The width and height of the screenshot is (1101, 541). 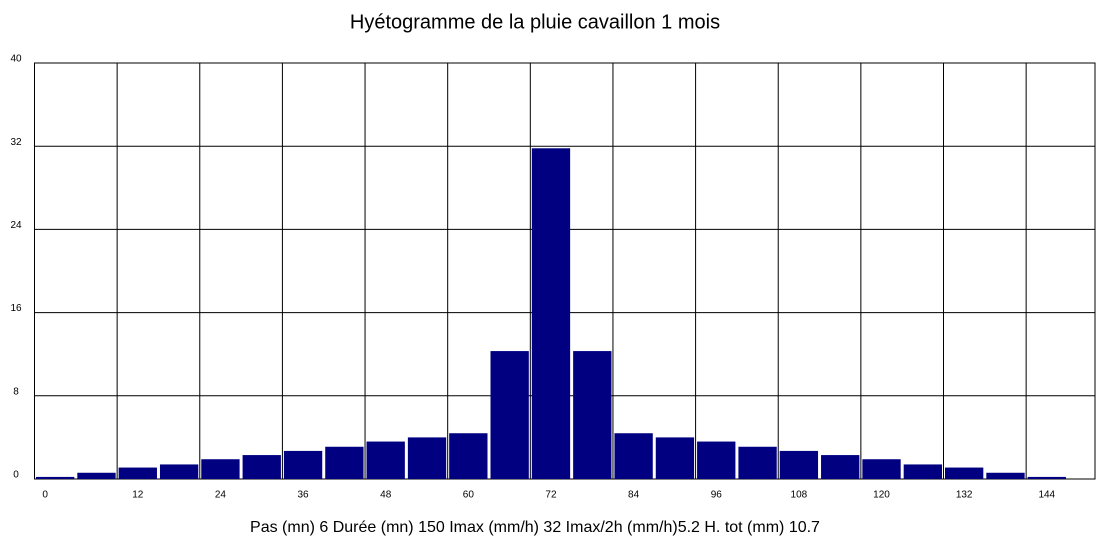 What do you see at coordinates (386, 495) in the screenshot?
I see `x-tick-label: 48` at bounding box center [386, 495].